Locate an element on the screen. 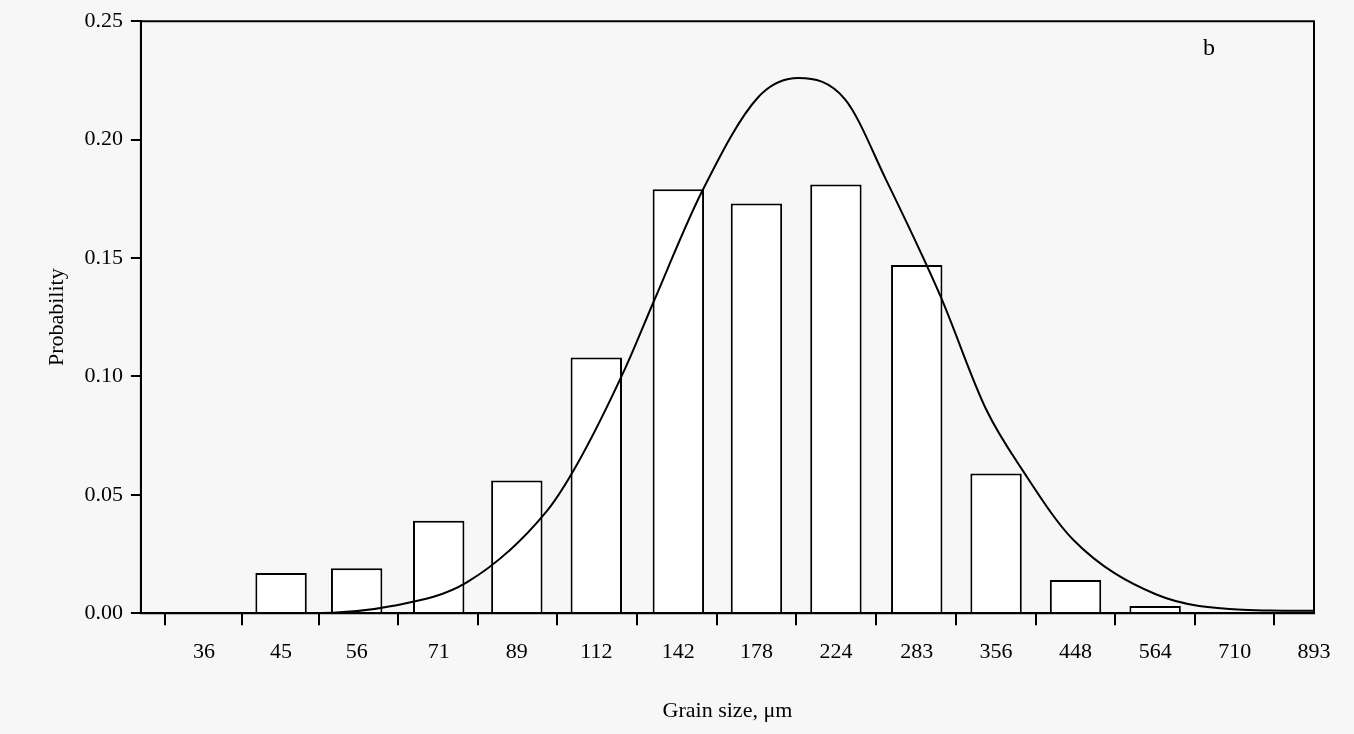  y-tick-label: 0.00 is located at coordinates (103, 611).